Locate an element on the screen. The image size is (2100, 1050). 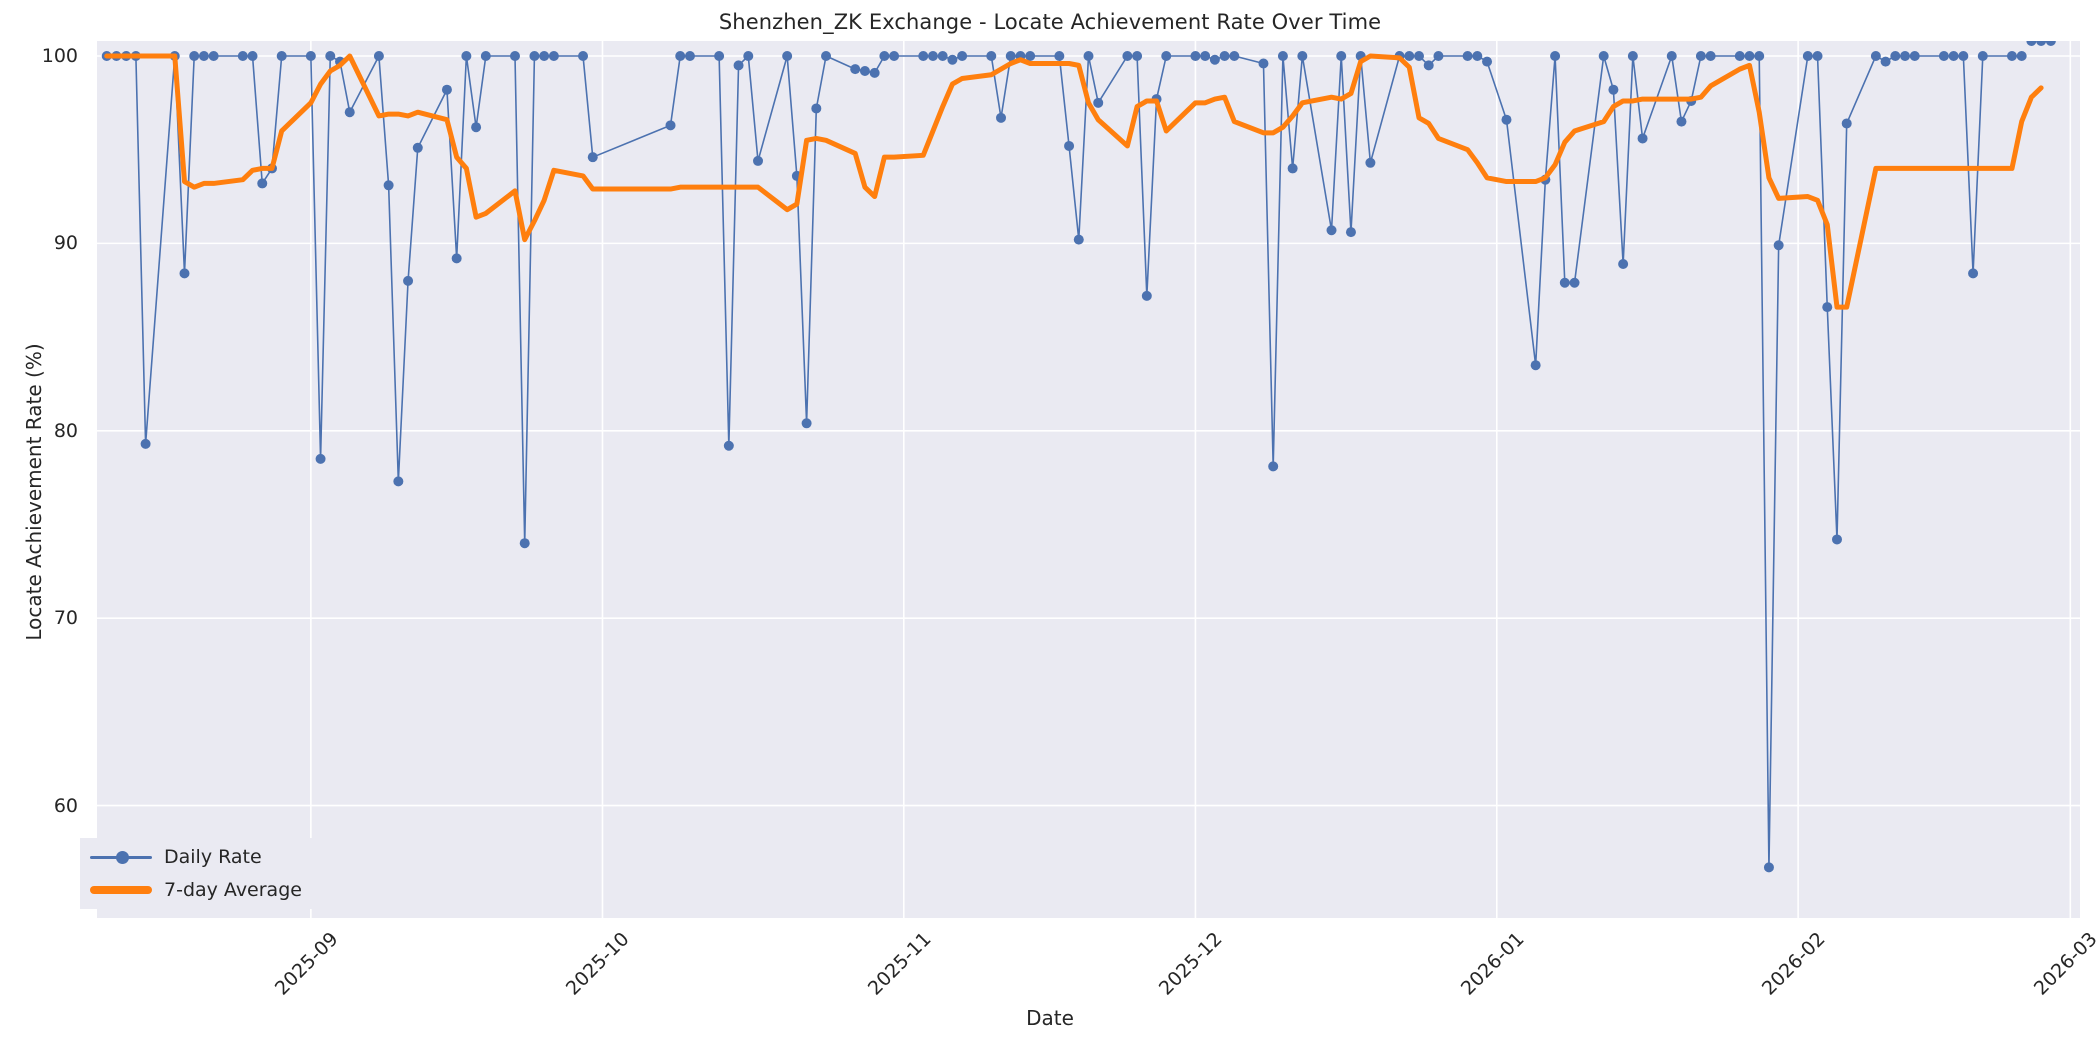
legend-item-daily-rate: Daily Rate is located at coordinates (196, 857).